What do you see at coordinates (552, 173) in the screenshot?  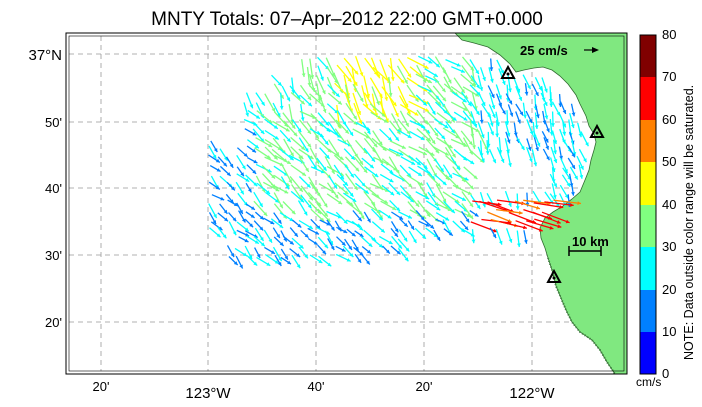 I see `hf-radar-stations` at bounding box center [552, 173].